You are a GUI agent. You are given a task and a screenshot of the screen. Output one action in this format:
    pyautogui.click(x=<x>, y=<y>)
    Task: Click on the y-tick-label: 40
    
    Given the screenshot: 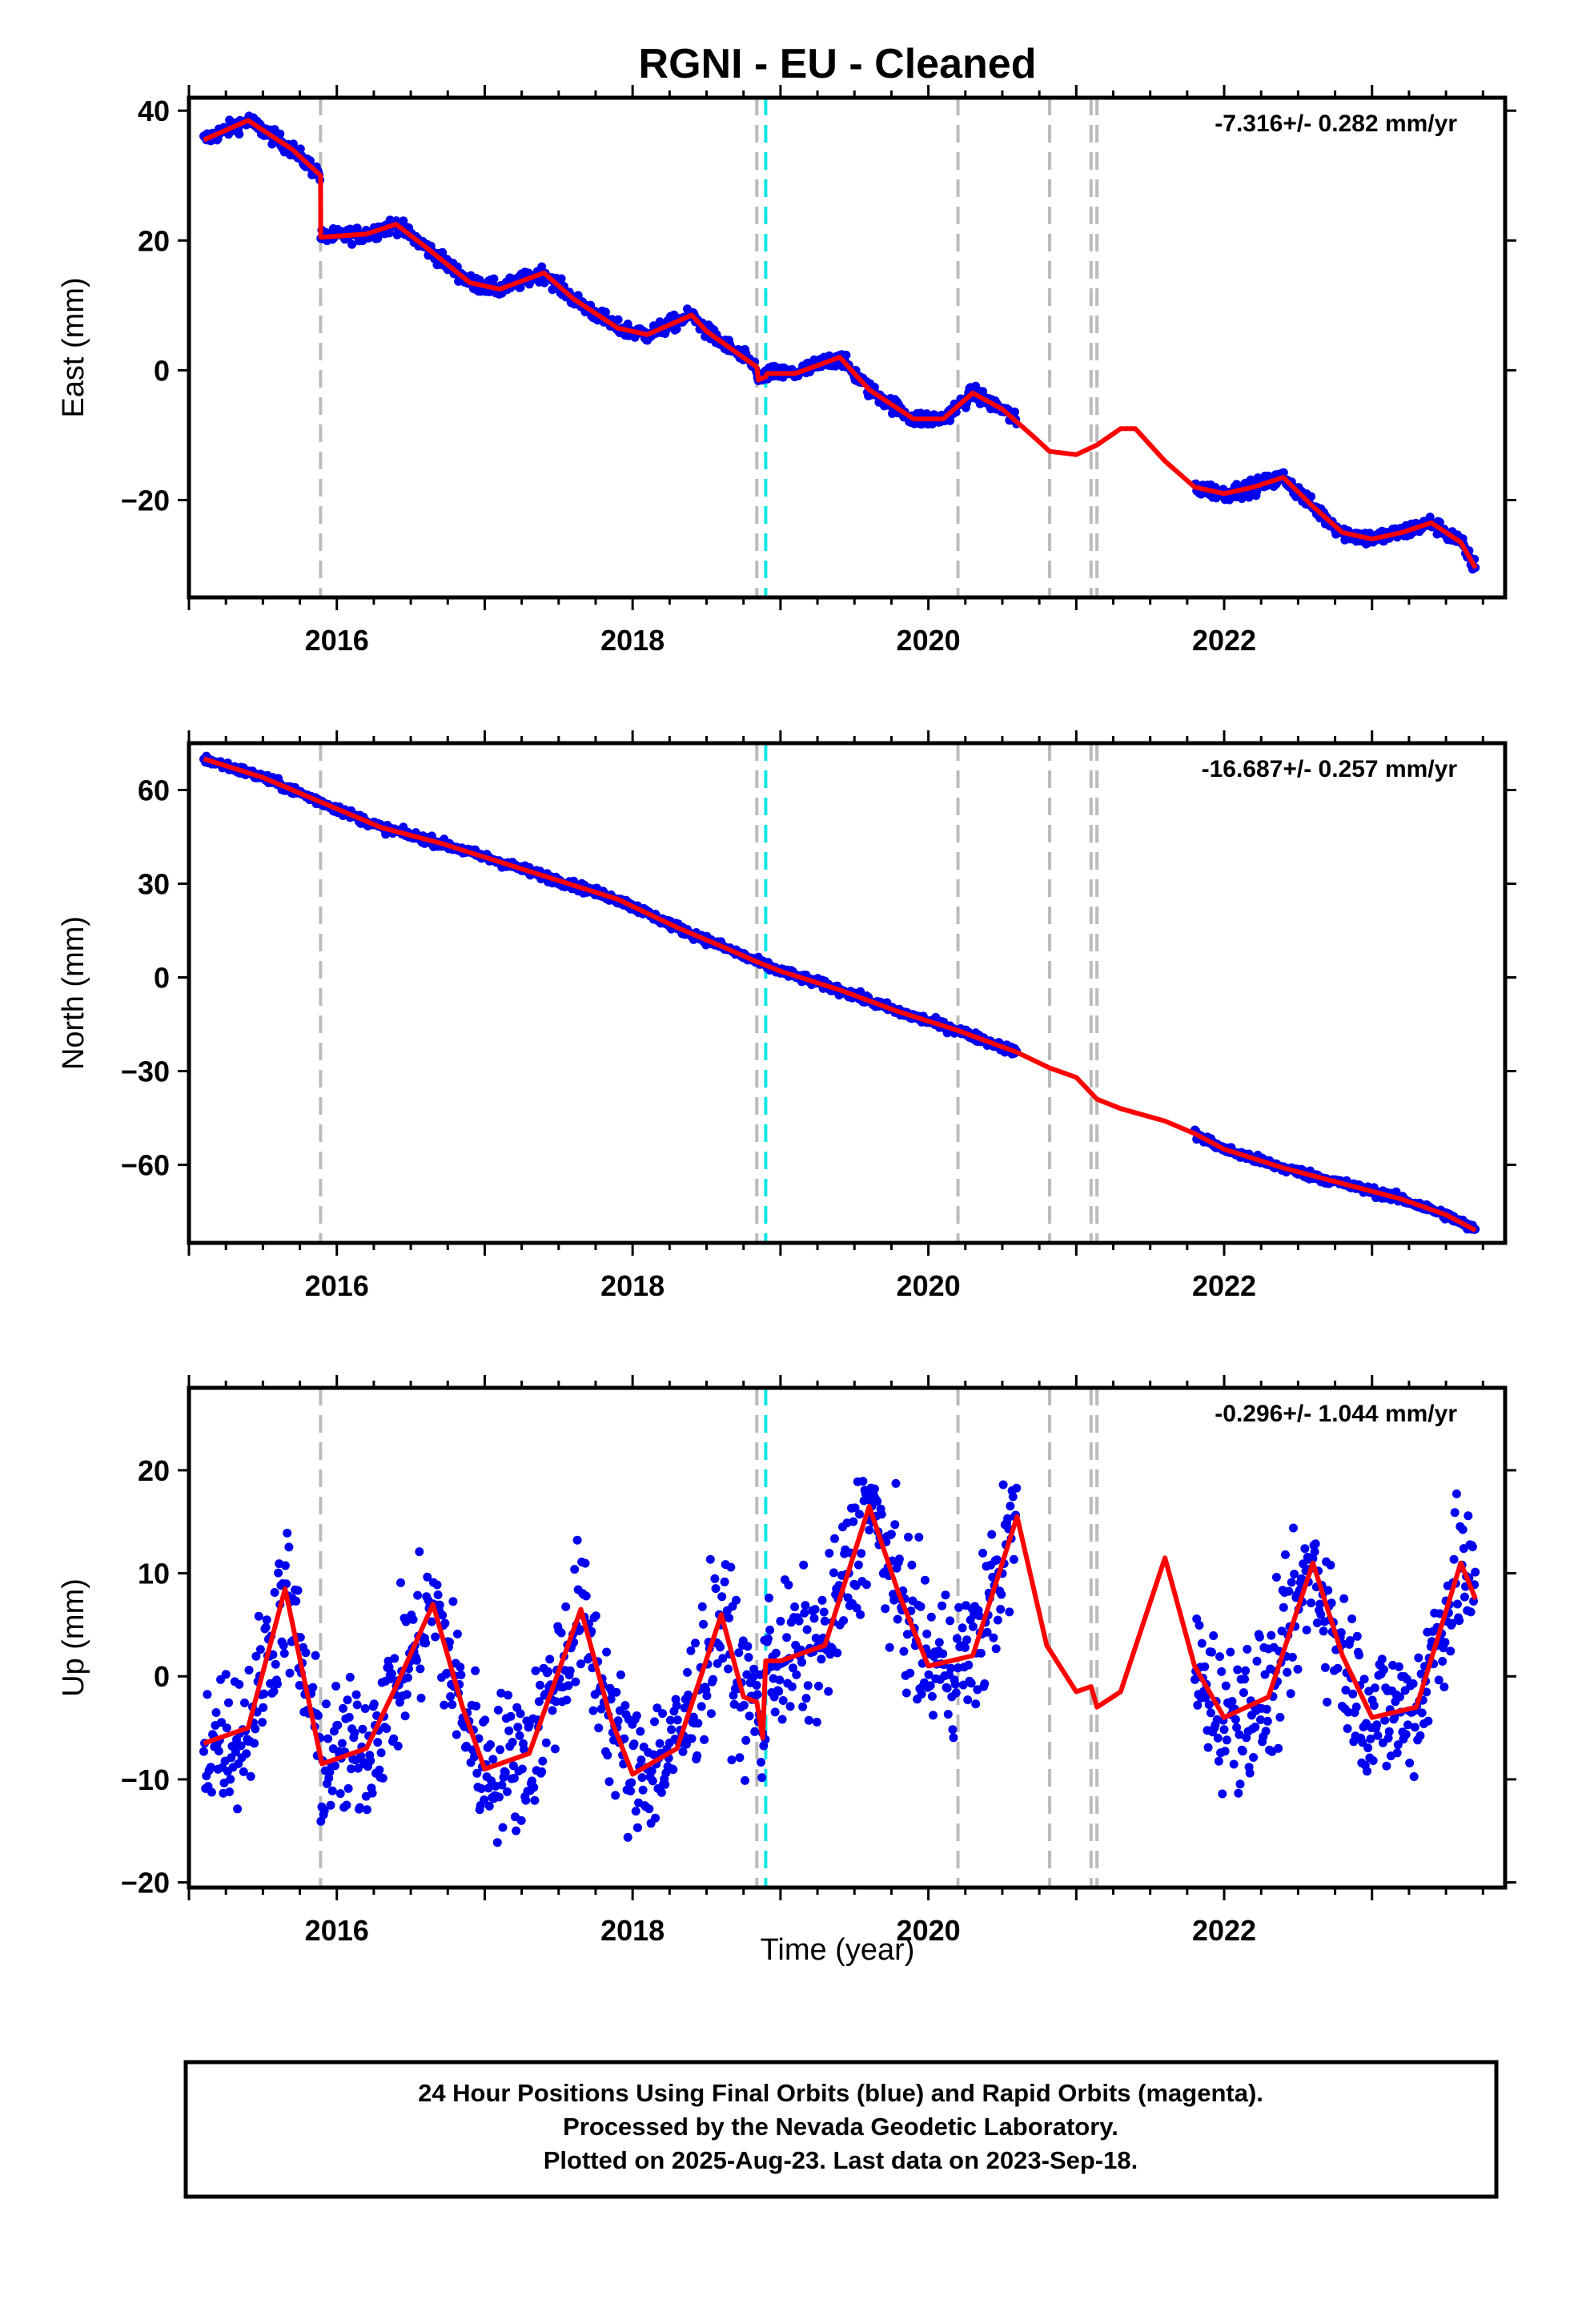 What is the action you would take?
    pyautogui.click(x=154, y=111)
    